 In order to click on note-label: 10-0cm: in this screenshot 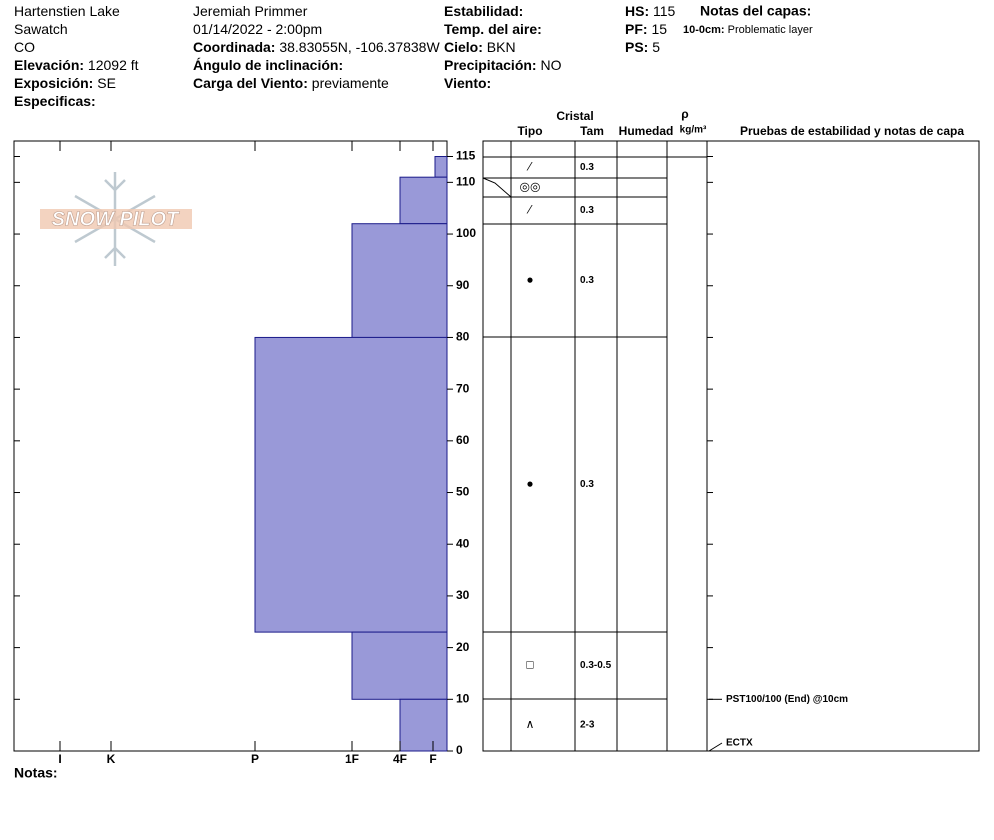, I will do `click(704, 30)`.